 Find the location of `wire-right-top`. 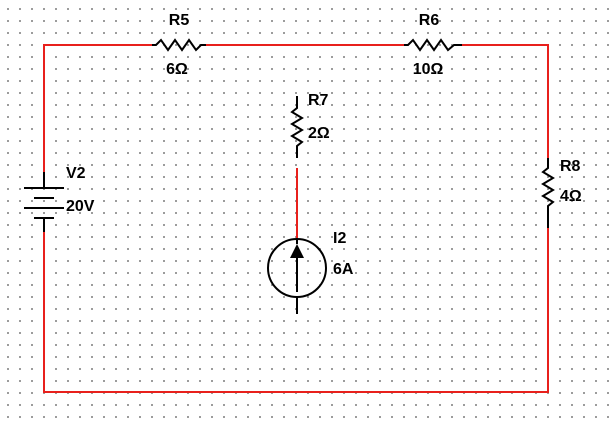

wire-right-top is located at coordinates (505, 101).